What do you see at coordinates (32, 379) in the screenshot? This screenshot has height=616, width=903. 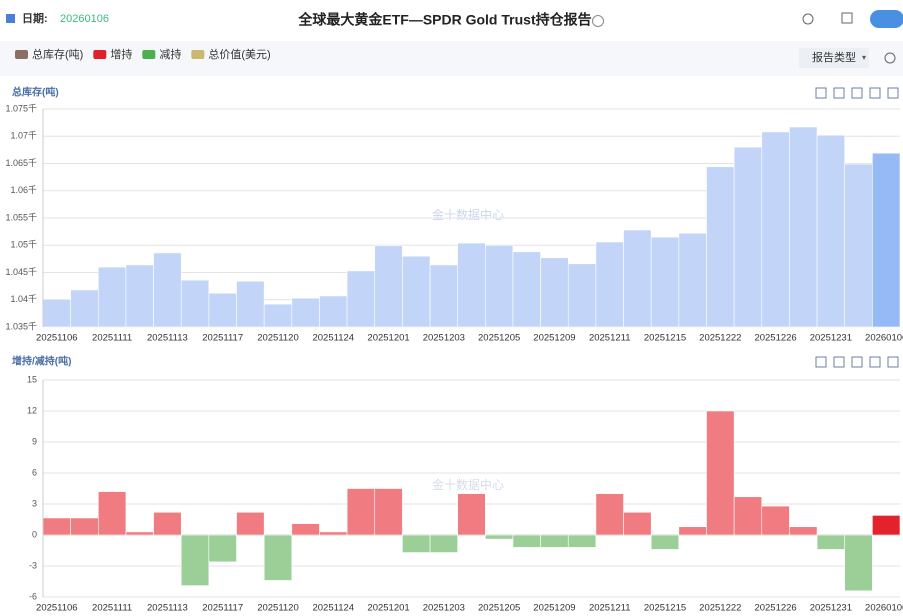 I see `y-tick-label: 15` at bounding box center [32, 379].